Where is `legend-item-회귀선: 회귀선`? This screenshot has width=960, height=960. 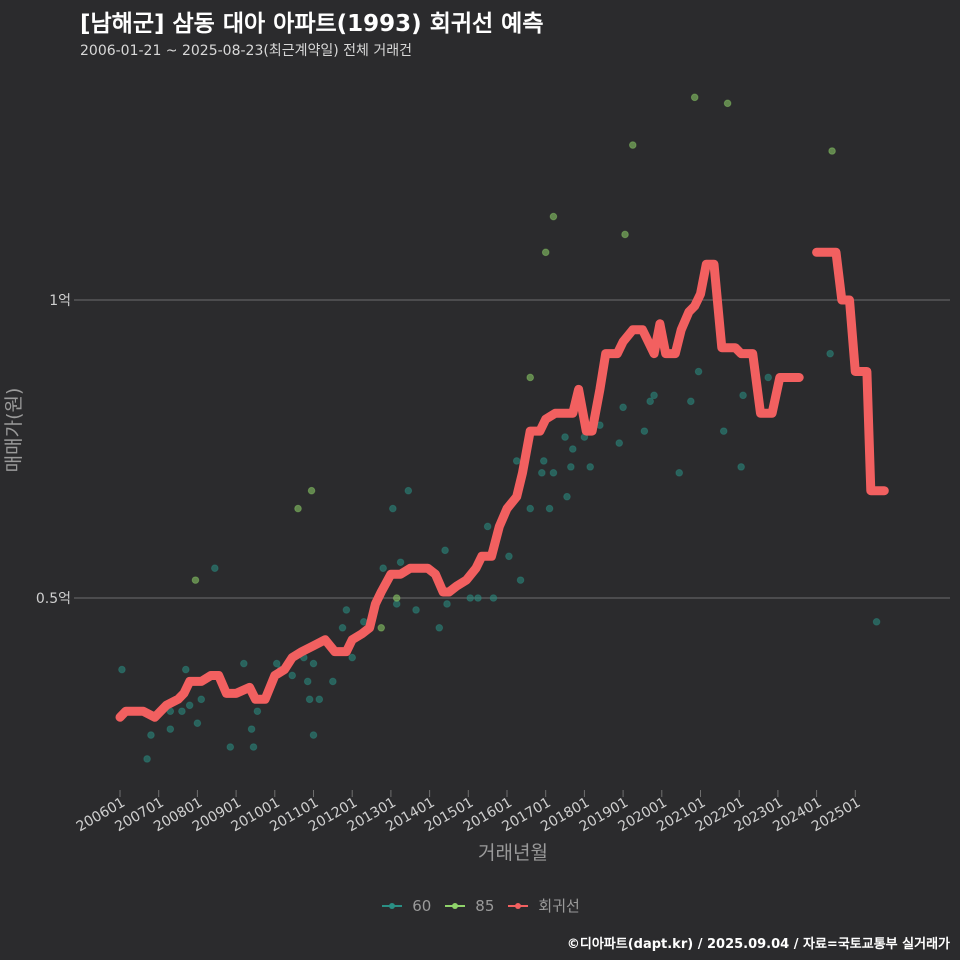
legend-item-회귀선: 회귀선 is located at coordinates (543, 905).